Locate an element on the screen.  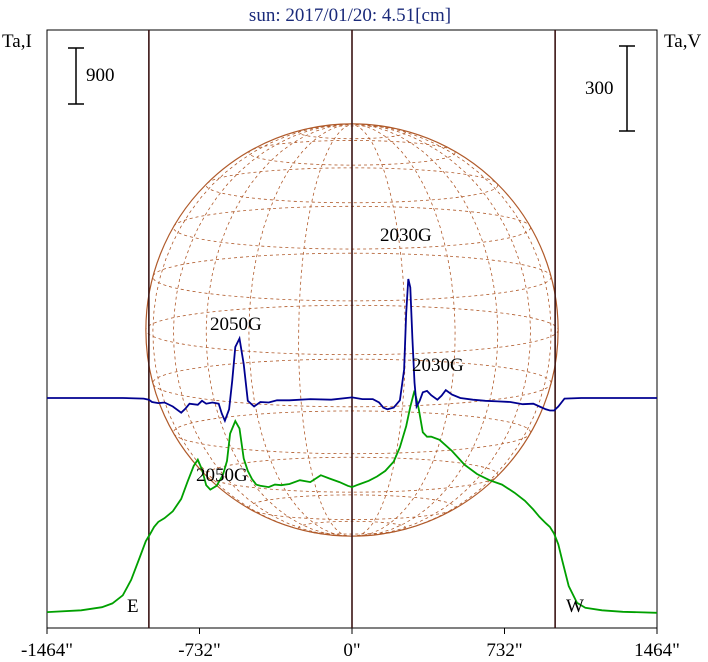
annotation-2030g-upper: 2030G is located at coordinates (406, 235).